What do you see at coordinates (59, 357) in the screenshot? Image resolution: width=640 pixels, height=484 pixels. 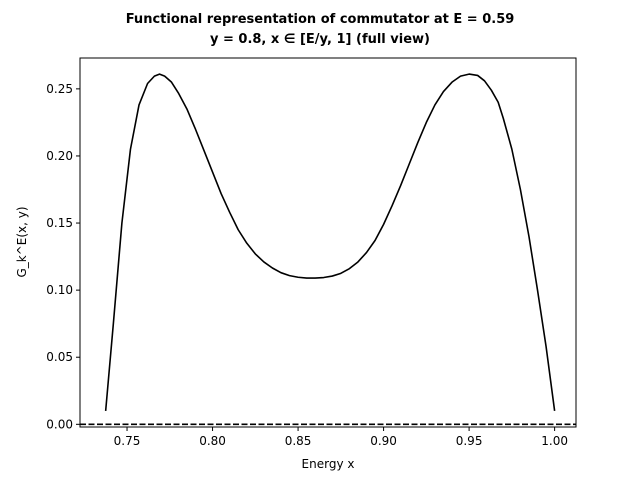 I see `y-tick-label: 0.05` at bounding box center [59, 357].